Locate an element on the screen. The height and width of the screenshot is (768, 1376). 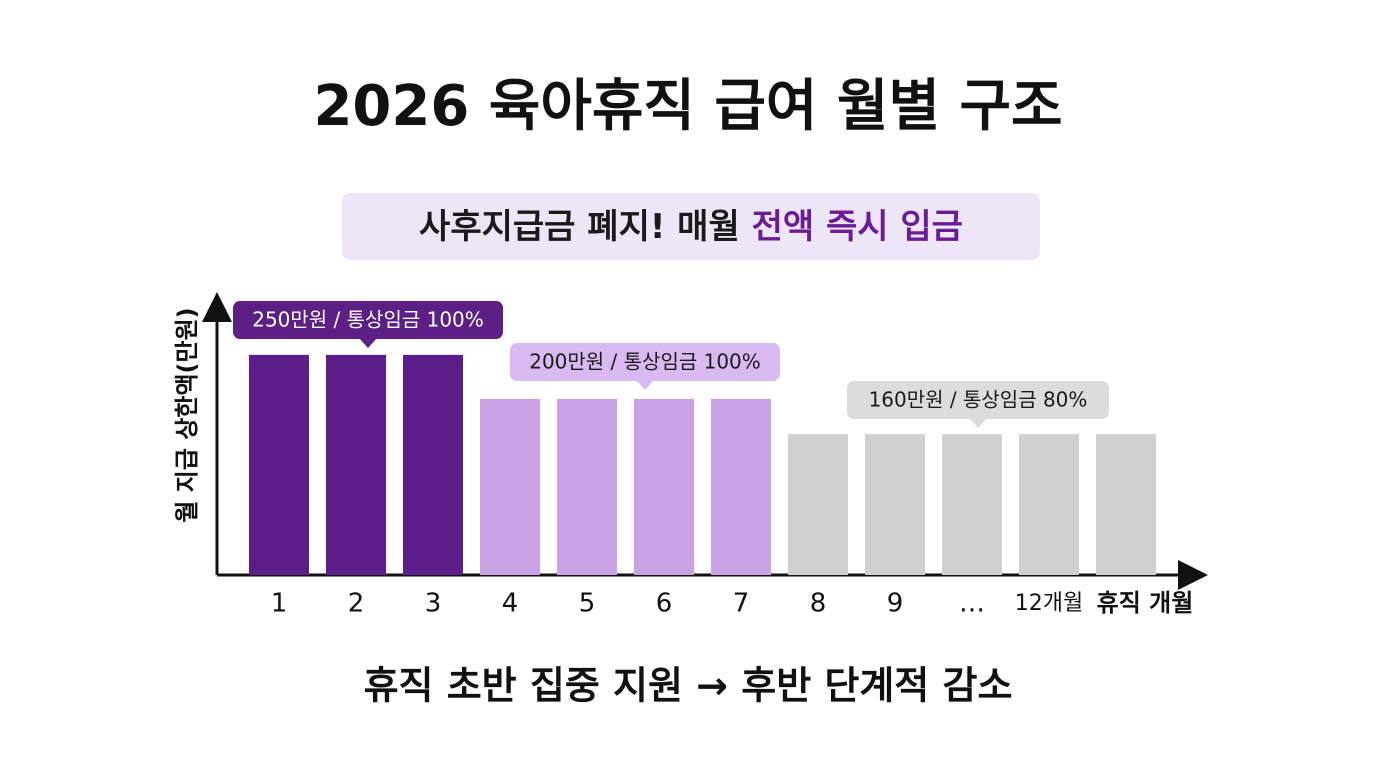
x-tick-label: 9 is located at coordinates (895, 604).